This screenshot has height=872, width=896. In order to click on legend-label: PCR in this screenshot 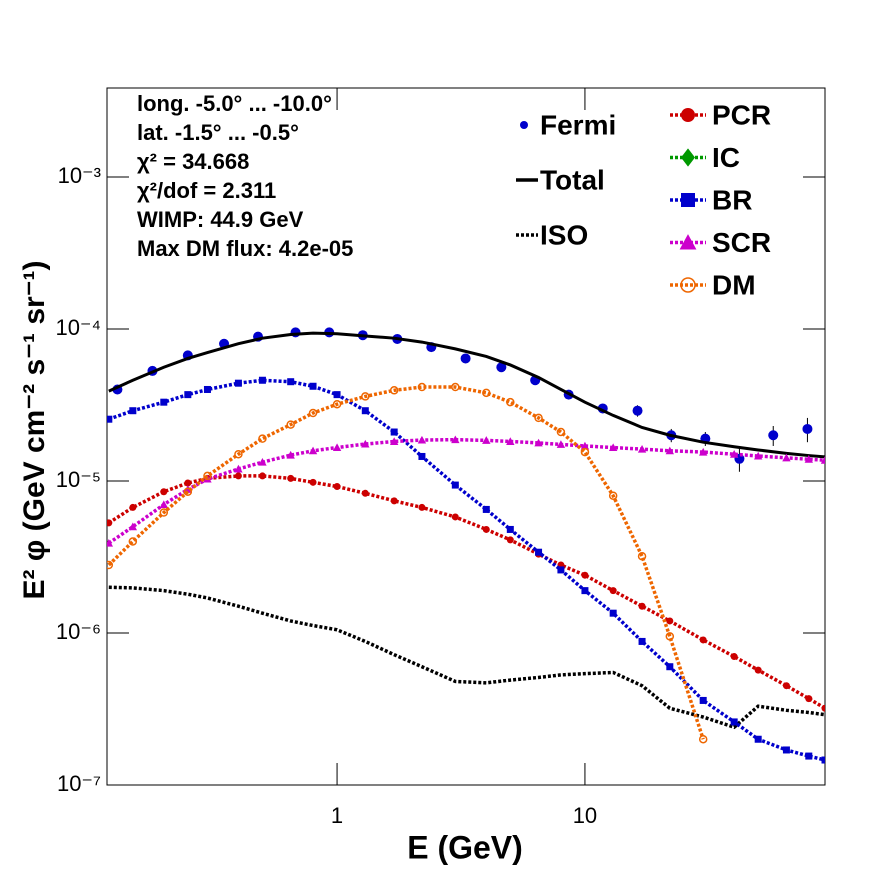, I will do `click(741, 114)`.